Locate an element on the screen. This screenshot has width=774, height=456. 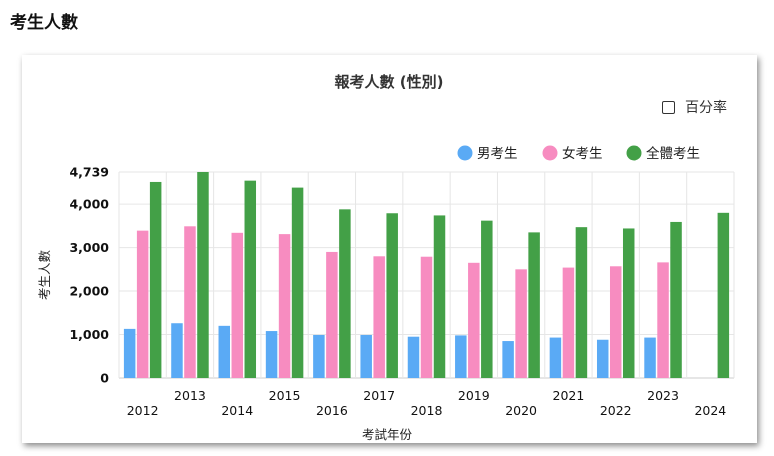
legend-marker-male is located at coordinates (465, 153).